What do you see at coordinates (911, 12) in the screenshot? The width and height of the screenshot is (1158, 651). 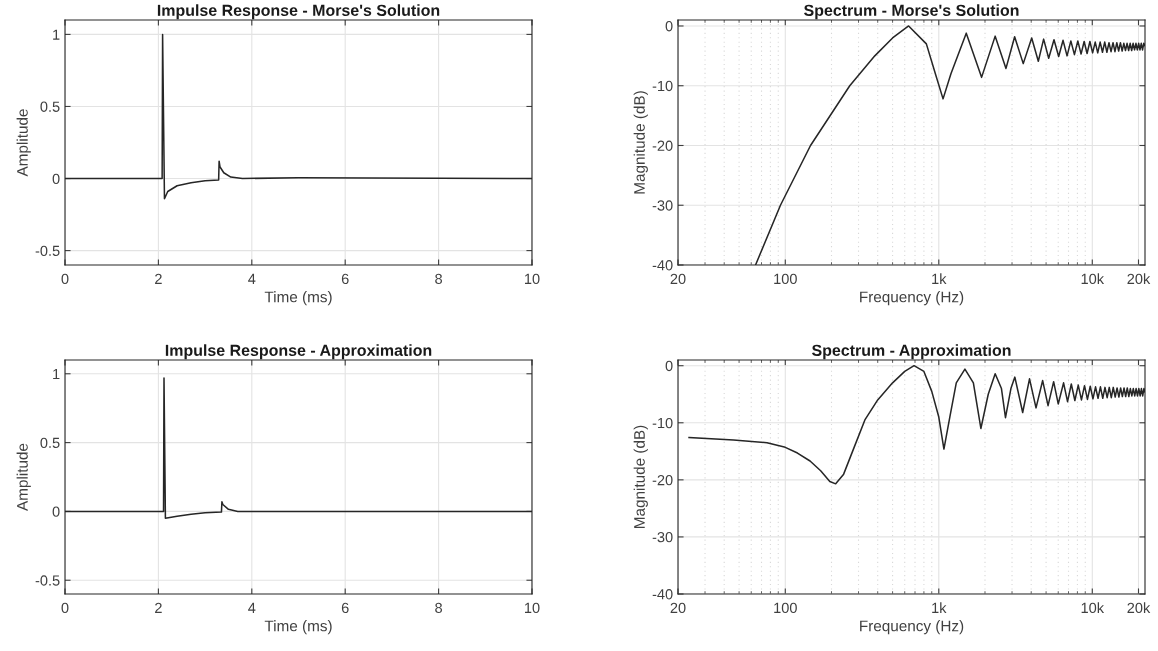 I see `chart-title: Spectrum - Morse's Solution` at bounding box center [911, 12].